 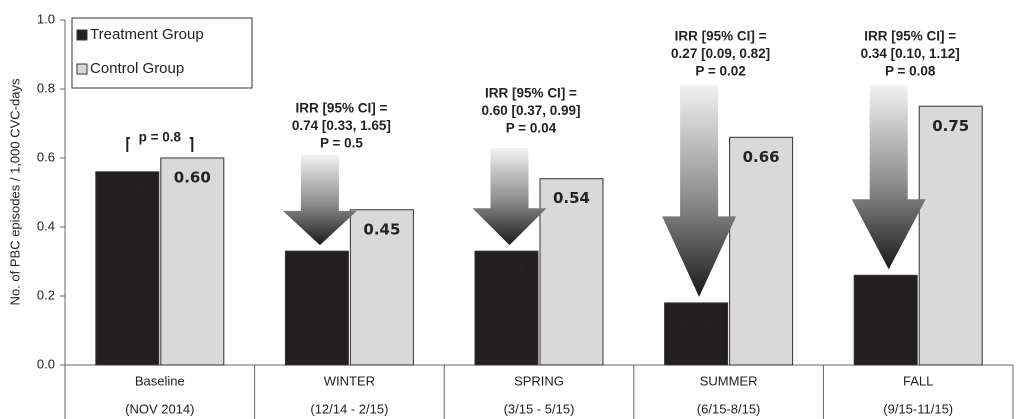 What do you see at coordinates (539, 380) in the screenshot?
I see `x-tick-label: SPRING` at bounding box center [539, 380].